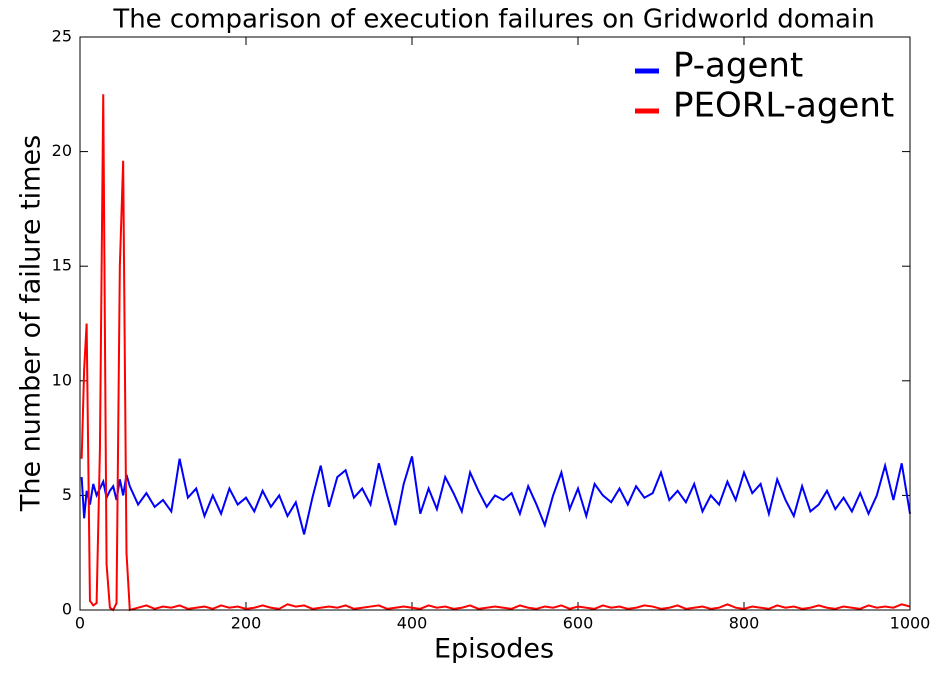 Image resolution: width=944 pixels, height=680 pixels. Describe the element at coordinates (246, 623) in the screenshot. I see `x-tick-label: 200` at that location.